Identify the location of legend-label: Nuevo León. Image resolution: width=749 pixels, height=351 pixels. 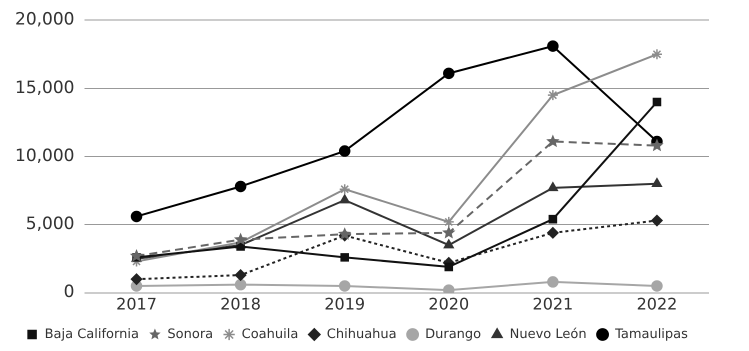
(548, 334).